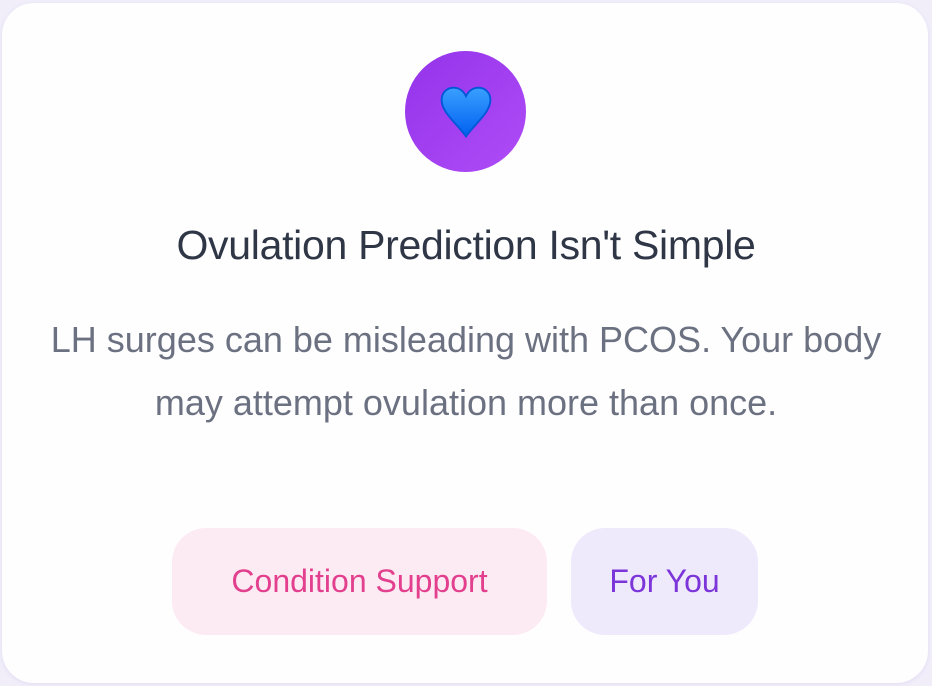 This screenshot has height=686, width=932. I want to click on icon-circle, so click(465, 111).